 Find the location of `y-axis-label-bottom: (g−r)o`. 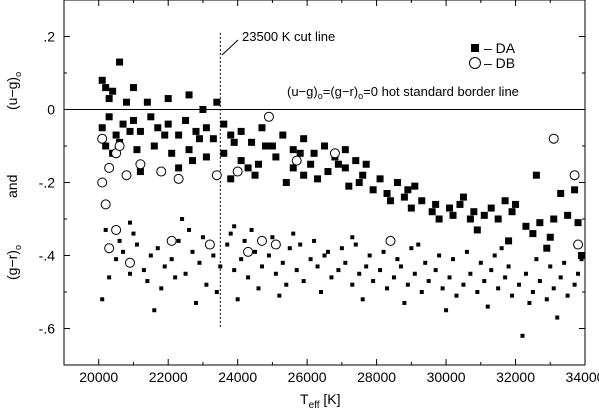

y-axis-label-bottom: (g−r)o is located at coordinates (13, 262).